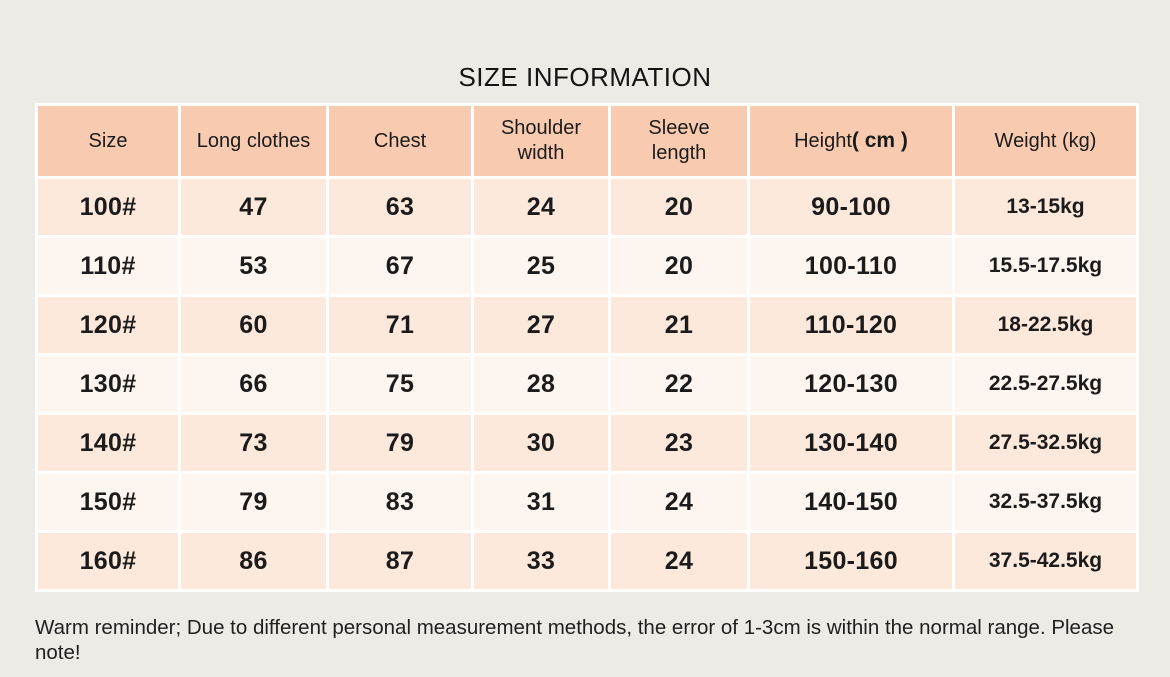  Describe the element at coordinates (1045, 207) in the screenshot. I see `cell-weight-kg-row1: 13-15kg` at that location.